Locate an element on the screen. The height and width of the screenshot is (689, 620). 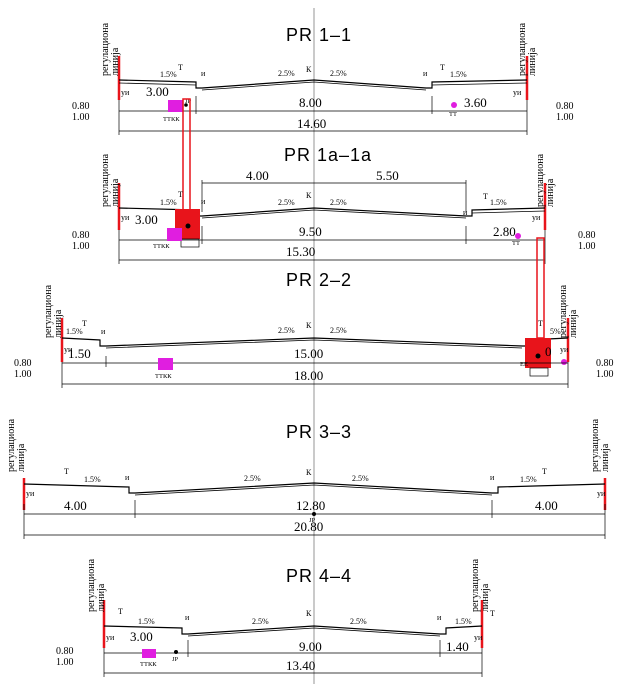
tt-utility-marker is located at coordinates (518, 236).